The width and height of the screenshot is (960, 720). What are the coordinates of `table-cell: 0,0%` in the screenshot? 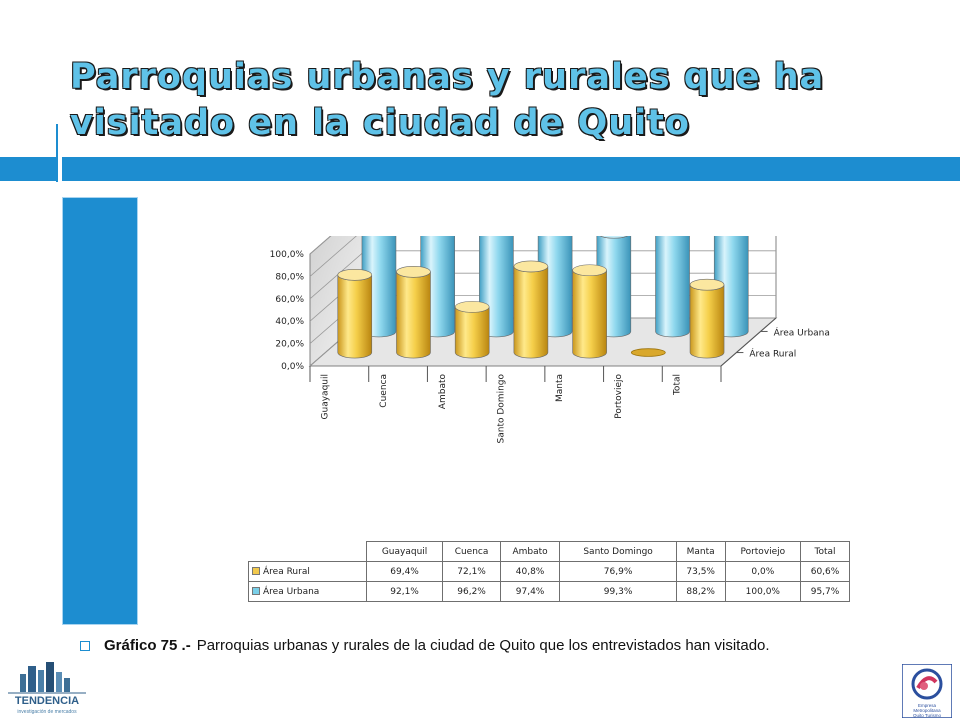 It's located at (763, 571).